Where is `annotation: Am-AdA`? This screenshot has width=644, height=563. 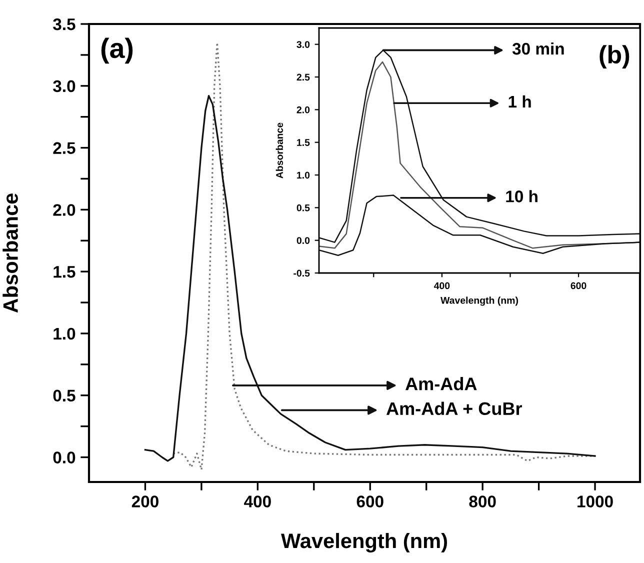 annotation: Am-AdA is located at coordinates (441, 383).